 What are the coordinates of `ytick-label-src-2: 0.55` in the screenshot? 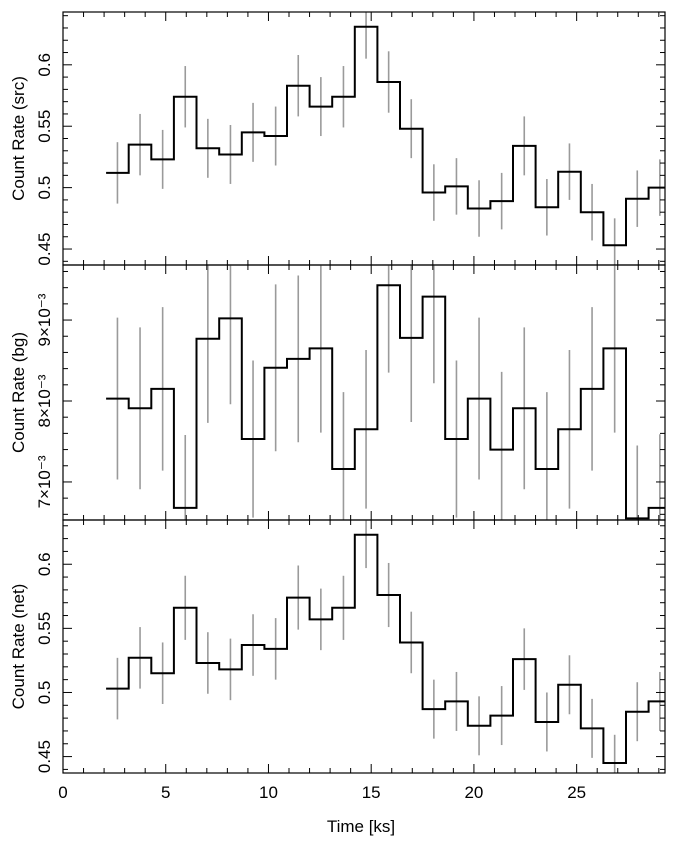 It's located at (44, 126).